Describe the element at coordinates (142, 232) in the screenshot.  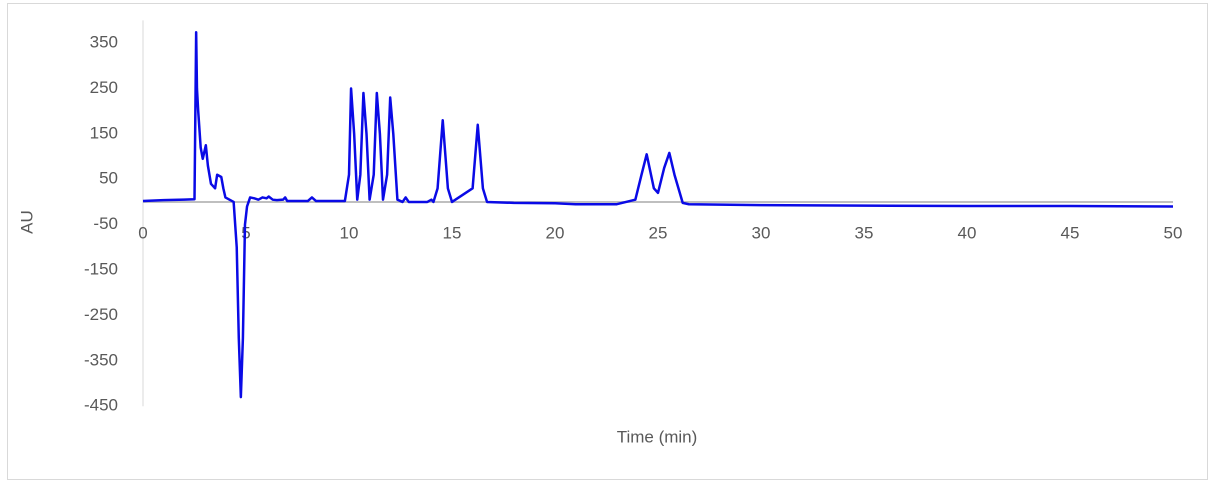
I see `x-tick-label: 0` at that location.